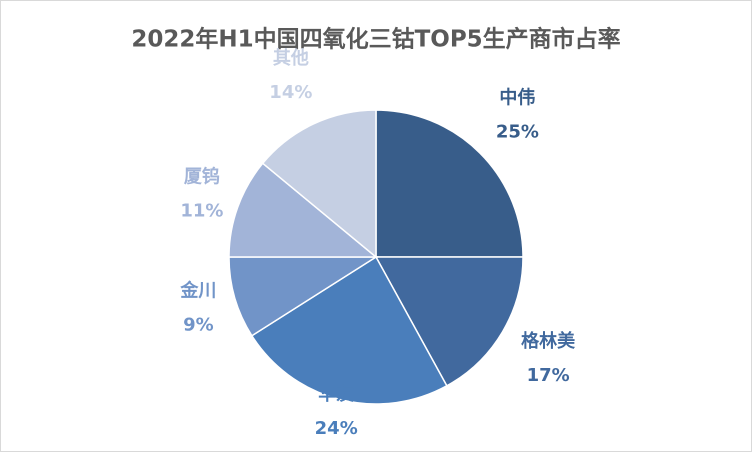 Image resolution: width=752 pixels, height=452 pixels. What do you see at coordinates (201, 210) in the screenshot?
I see `slice-value-label: 11%` at bounding box center [201, 210].